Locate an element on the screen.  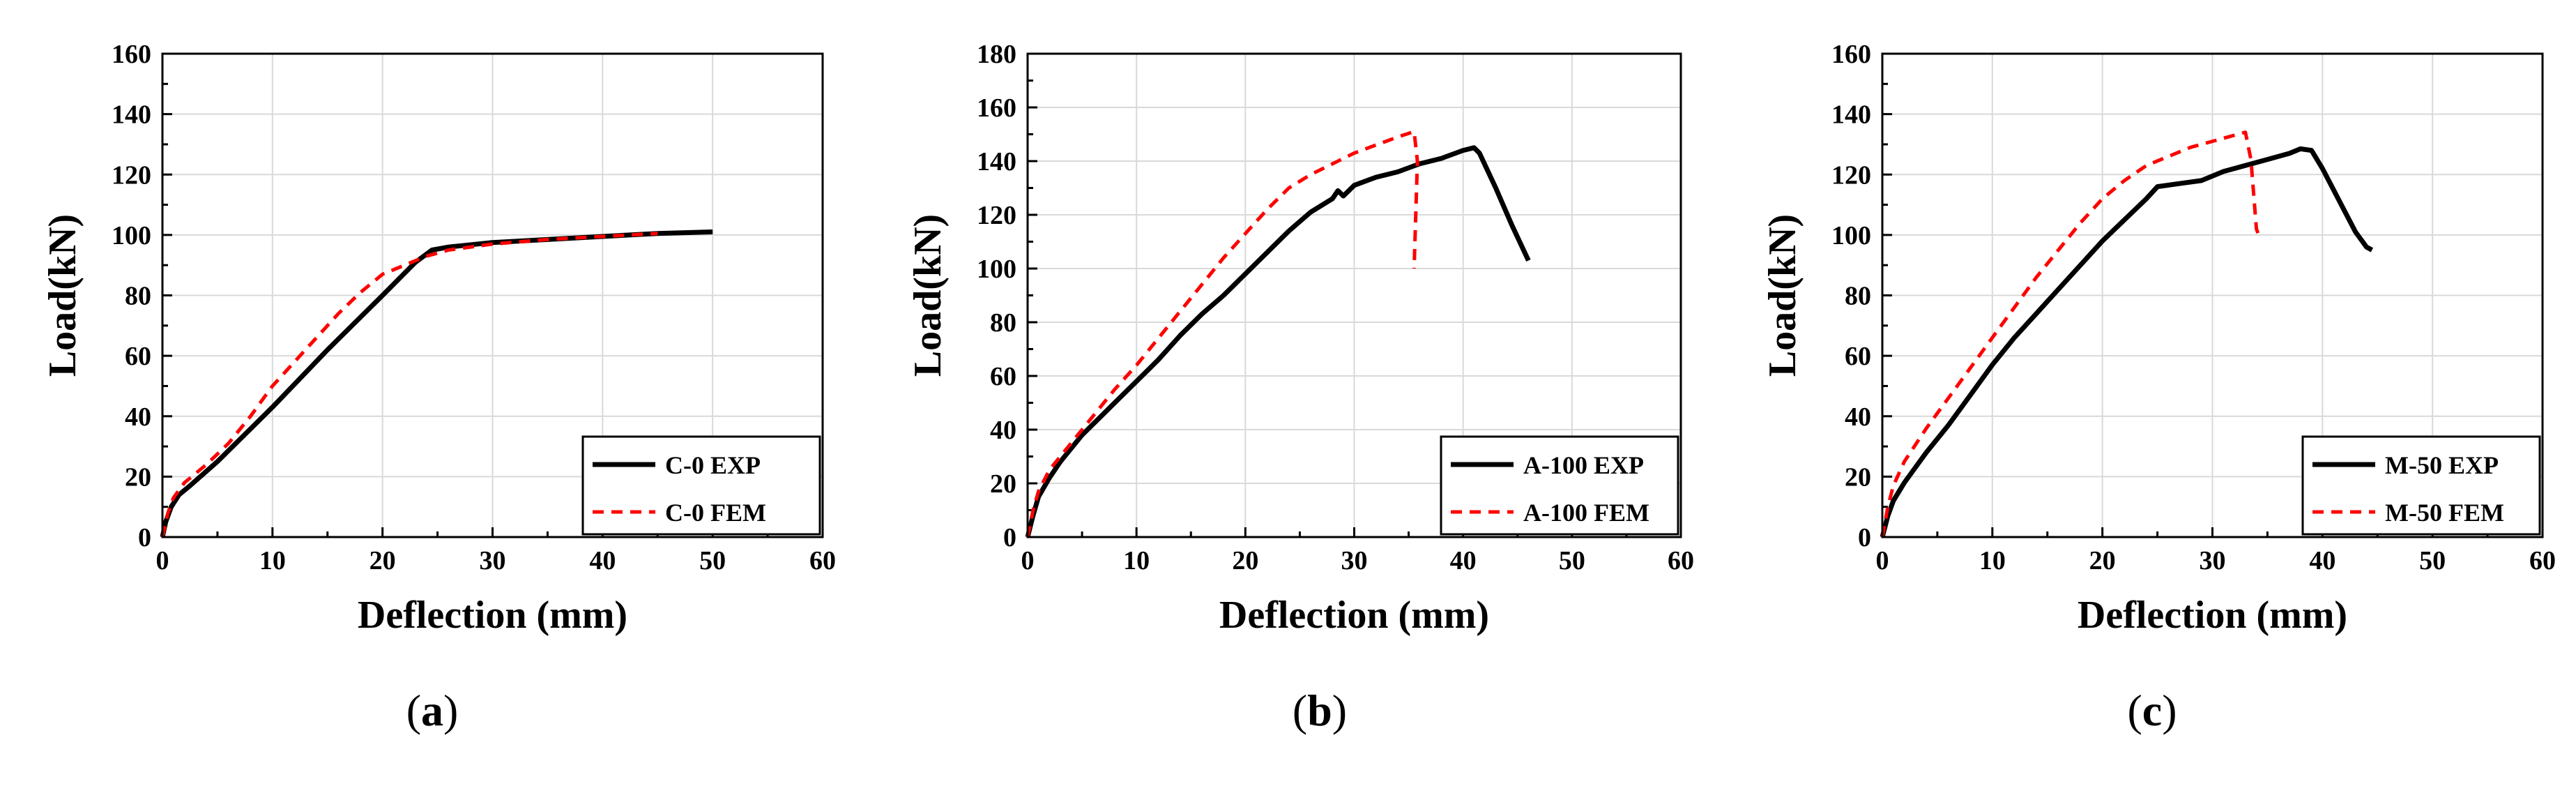
series-line-m-50-exp is located at coordinates (2127, 342).